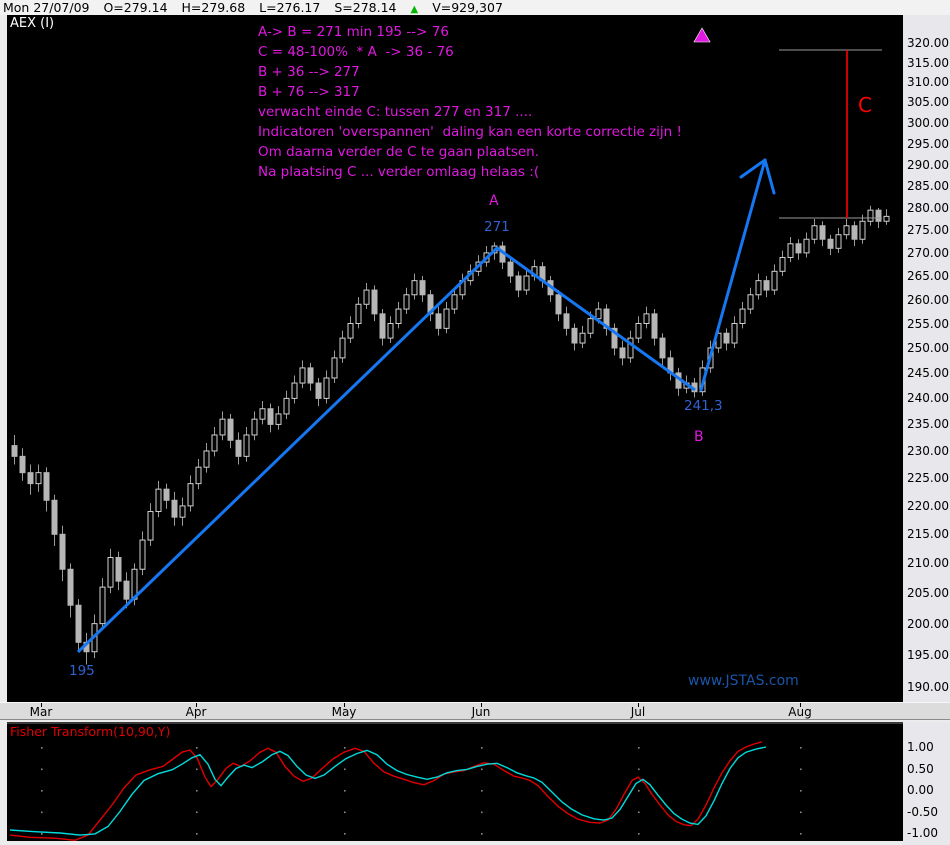 The width and height of the screenshot is (950, 845). What do you see at coordinates (356, 52) in the screenshot?
I see `annotation-line: C = 48-100% * A -> 36 - 76` at bounding box center [356, 52].